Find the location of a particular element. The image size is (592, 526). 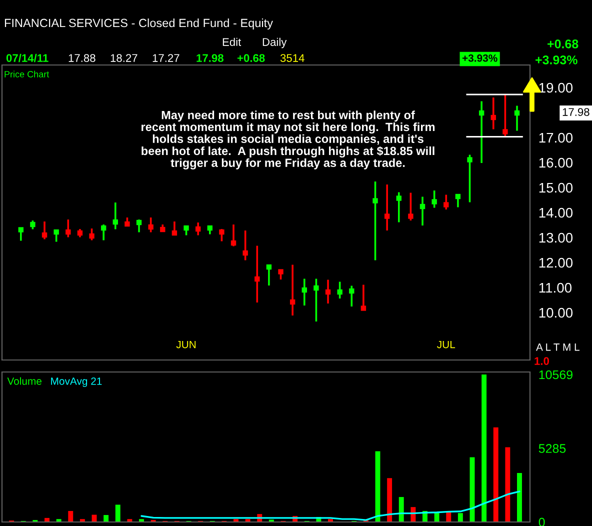

y-tick-label: 16.00 is located at coordinates (556, 163).